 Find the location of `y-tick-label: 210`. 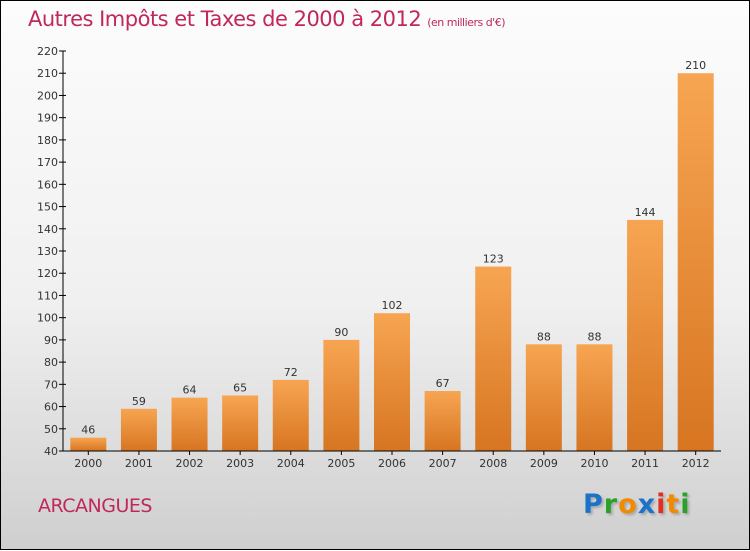

y-tick-label: 210 is located at coordinates (47, 73).